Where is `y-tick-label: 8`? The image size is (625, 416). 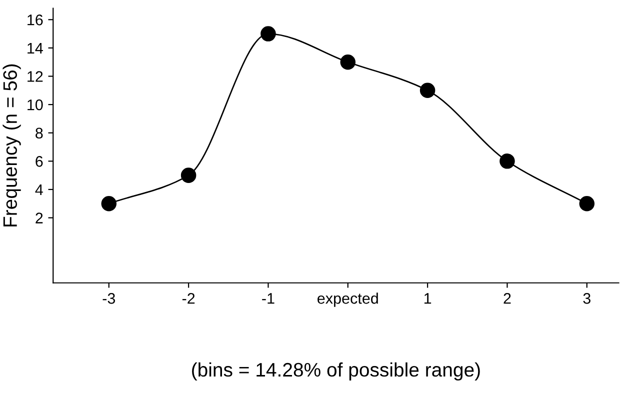 y-tick-label: 8 is located at coordinates (39, 133).